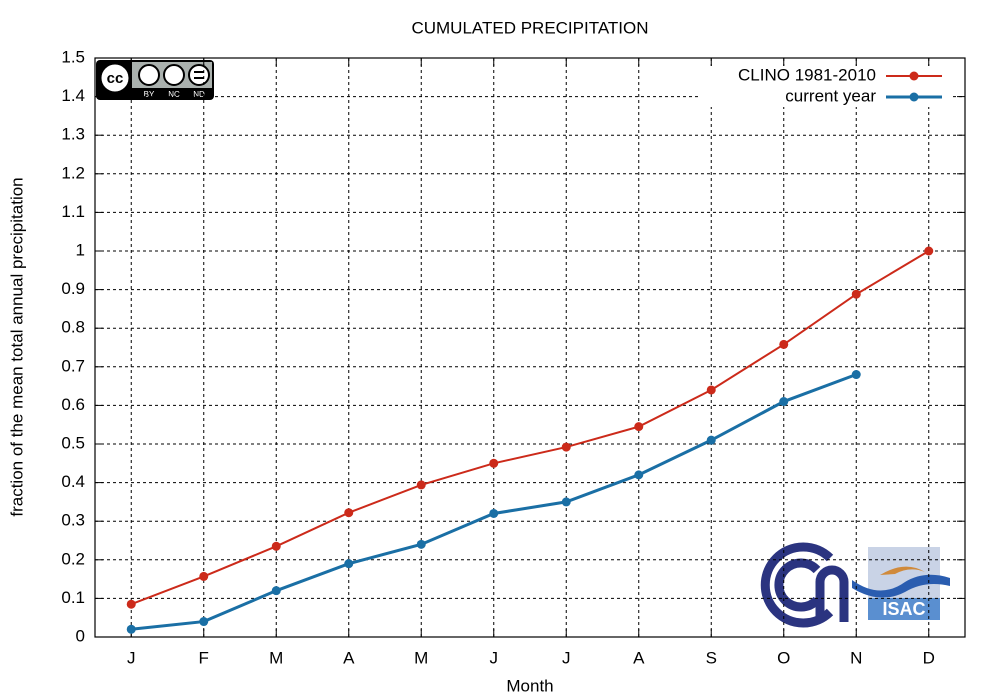 This screenshot has height=700, width=1000. What do you see at coordinates (73, 172) in the screenshot?
I see `y-tick-label: 1.2` at bounding box center [73, 172].